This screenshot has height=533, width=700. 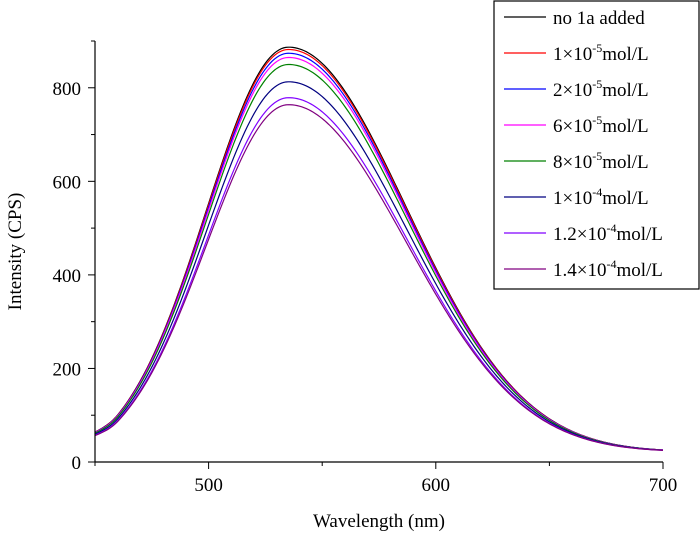 I want to click on legend-label-7: 1.2×10-4mol/L, so click(x=608, y=233).